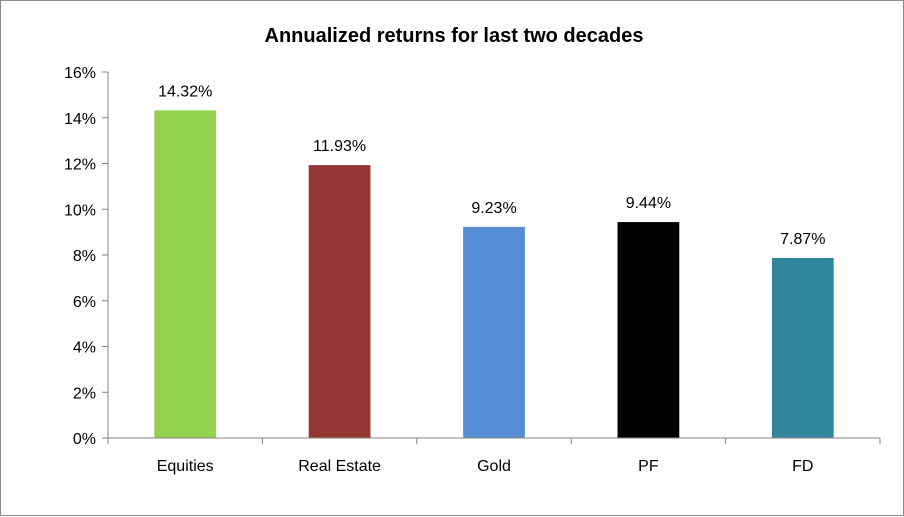 Image resolution: width=904 pixels, height=517 pixels. Describe the element at coordinates (84, 439) in the screenshot. I see `y-tick-label: 0%` at that location.